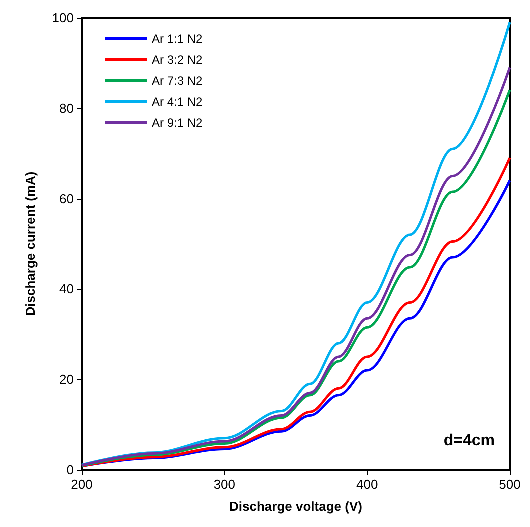 This screenshot has width=530, height=527. What do you see at coordinates (67, 198) in the screenshot?
I see `y-tick-label: 60` at bounding box center [67, 198].